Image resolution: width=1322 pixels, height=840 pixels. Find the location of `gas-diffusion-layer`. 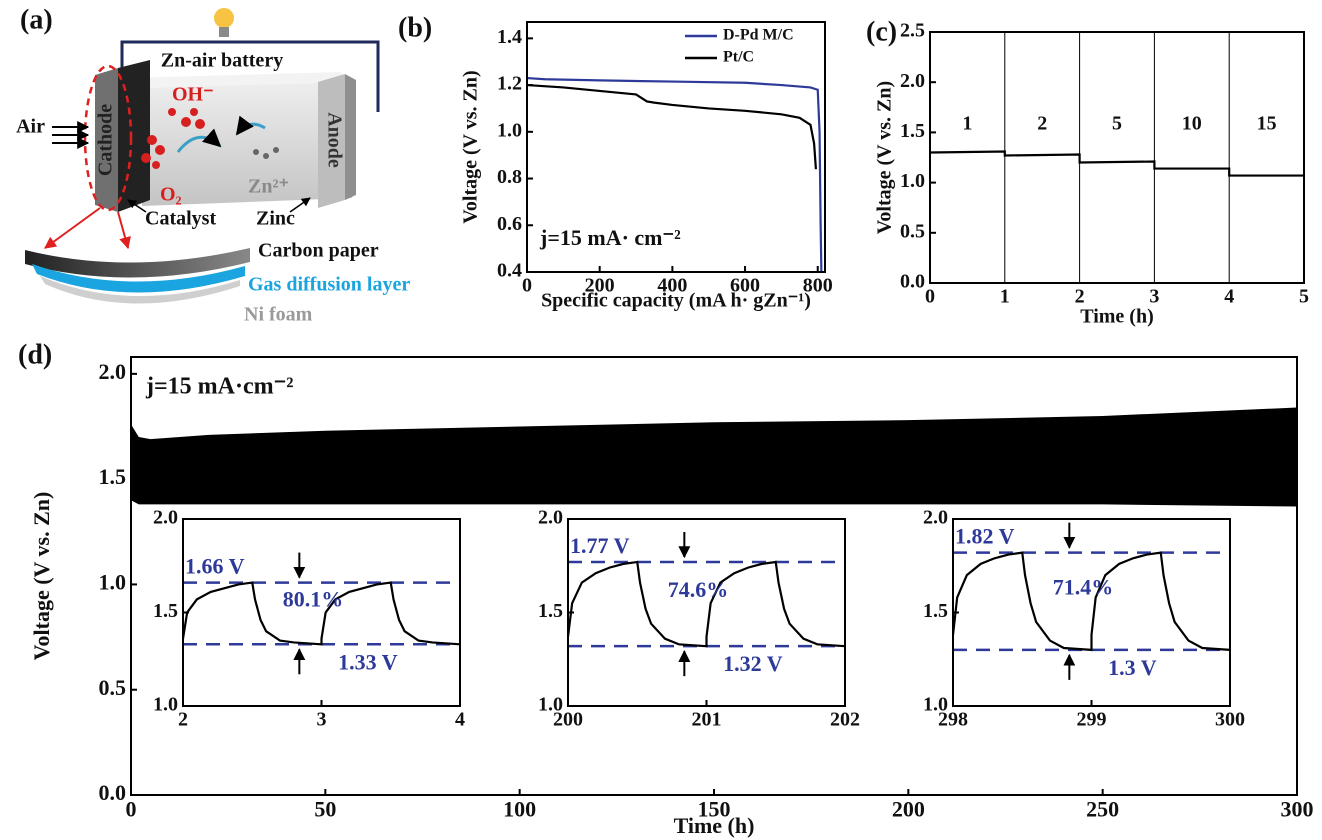

gas-diffusion-layer is located at coordinates (138, 278).